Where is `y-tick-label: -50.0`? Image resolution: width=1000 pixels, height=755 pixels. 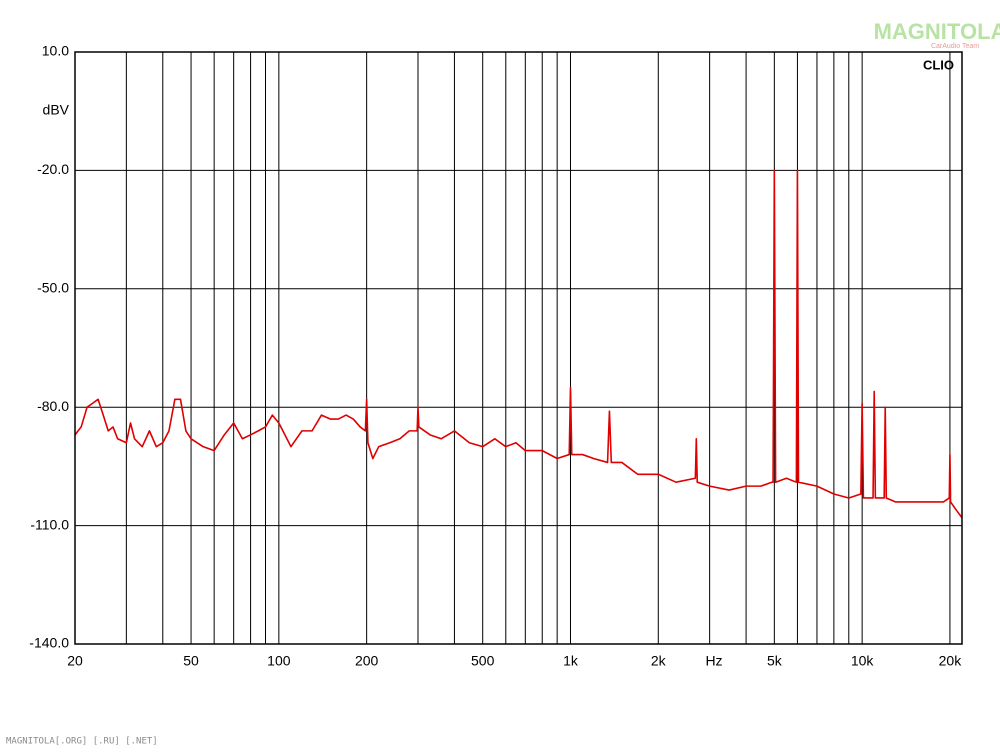
y-tick-label: -50.0 is located at coordinates (53, 288).